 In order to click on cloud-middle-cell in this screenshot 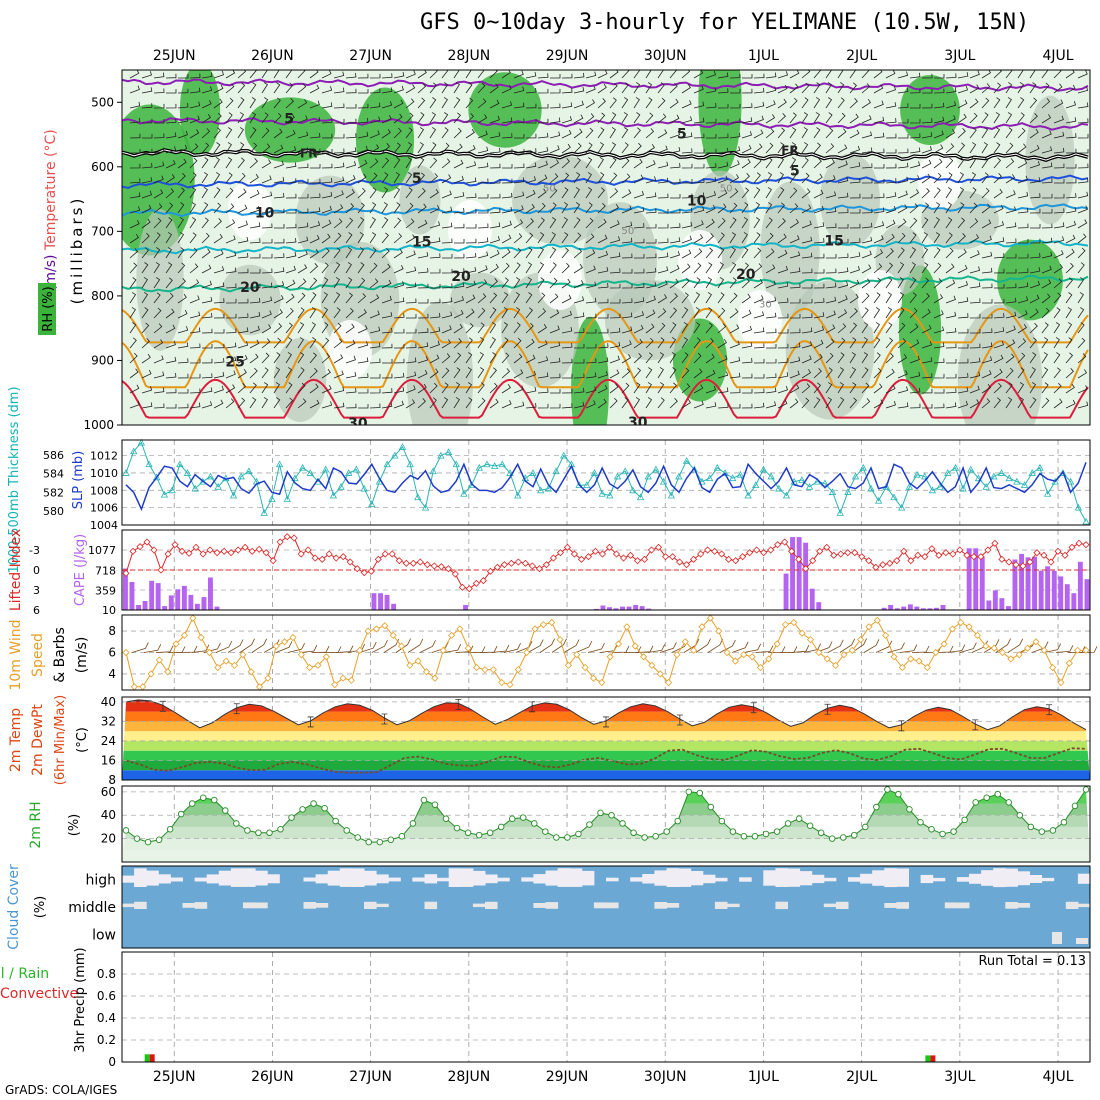, I will do `click(491, 905)`.